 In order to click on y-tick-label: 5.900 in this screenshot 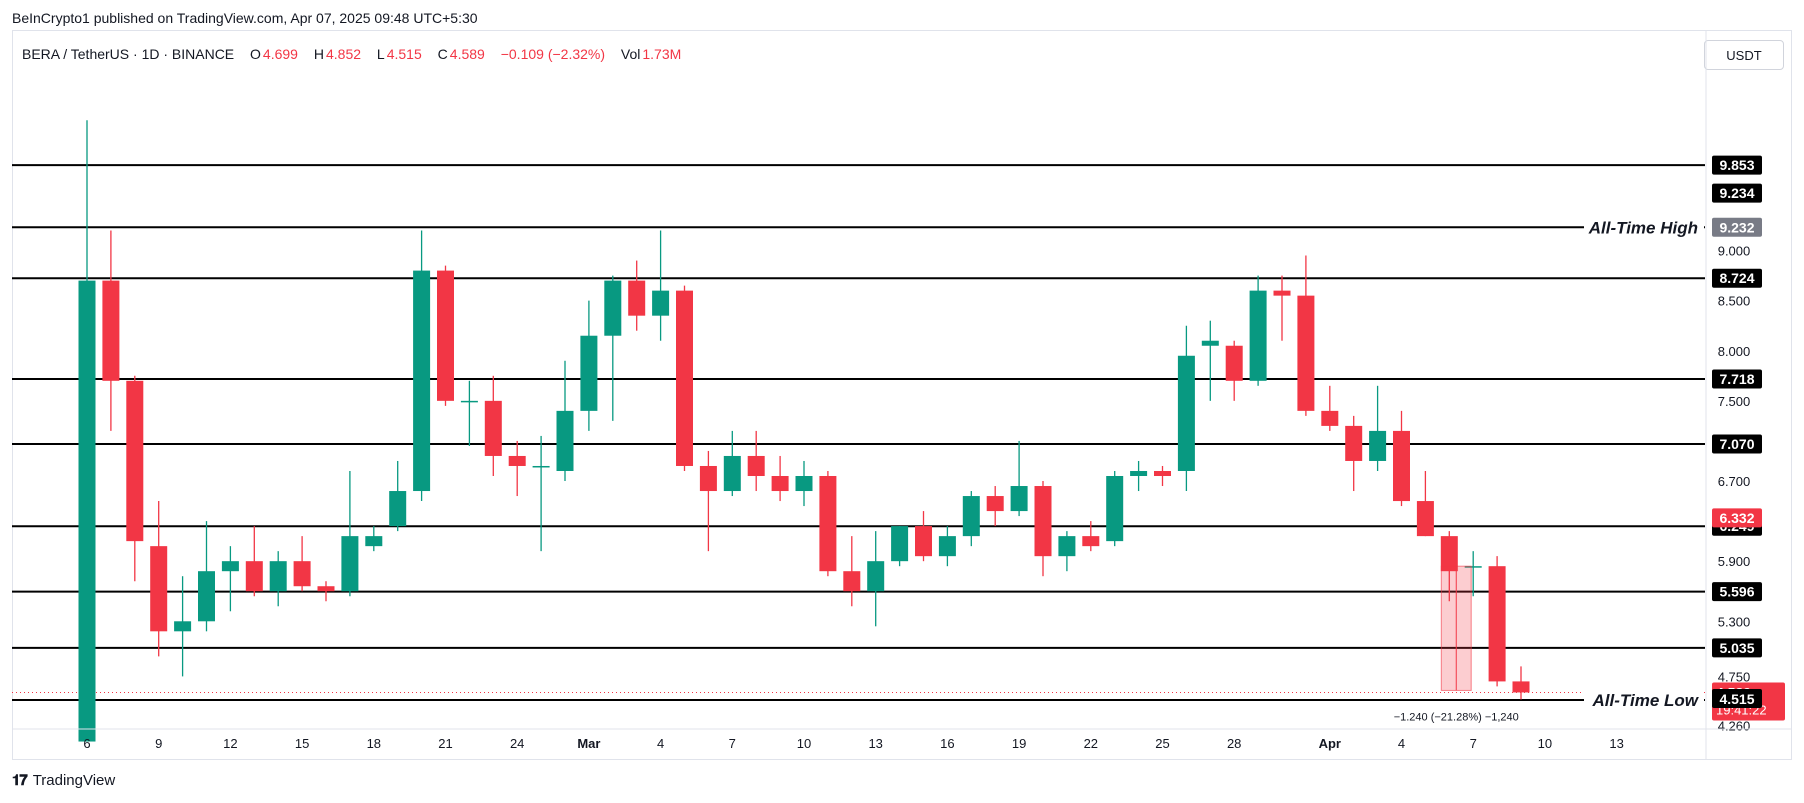, I will do `click(1734, 561)`.